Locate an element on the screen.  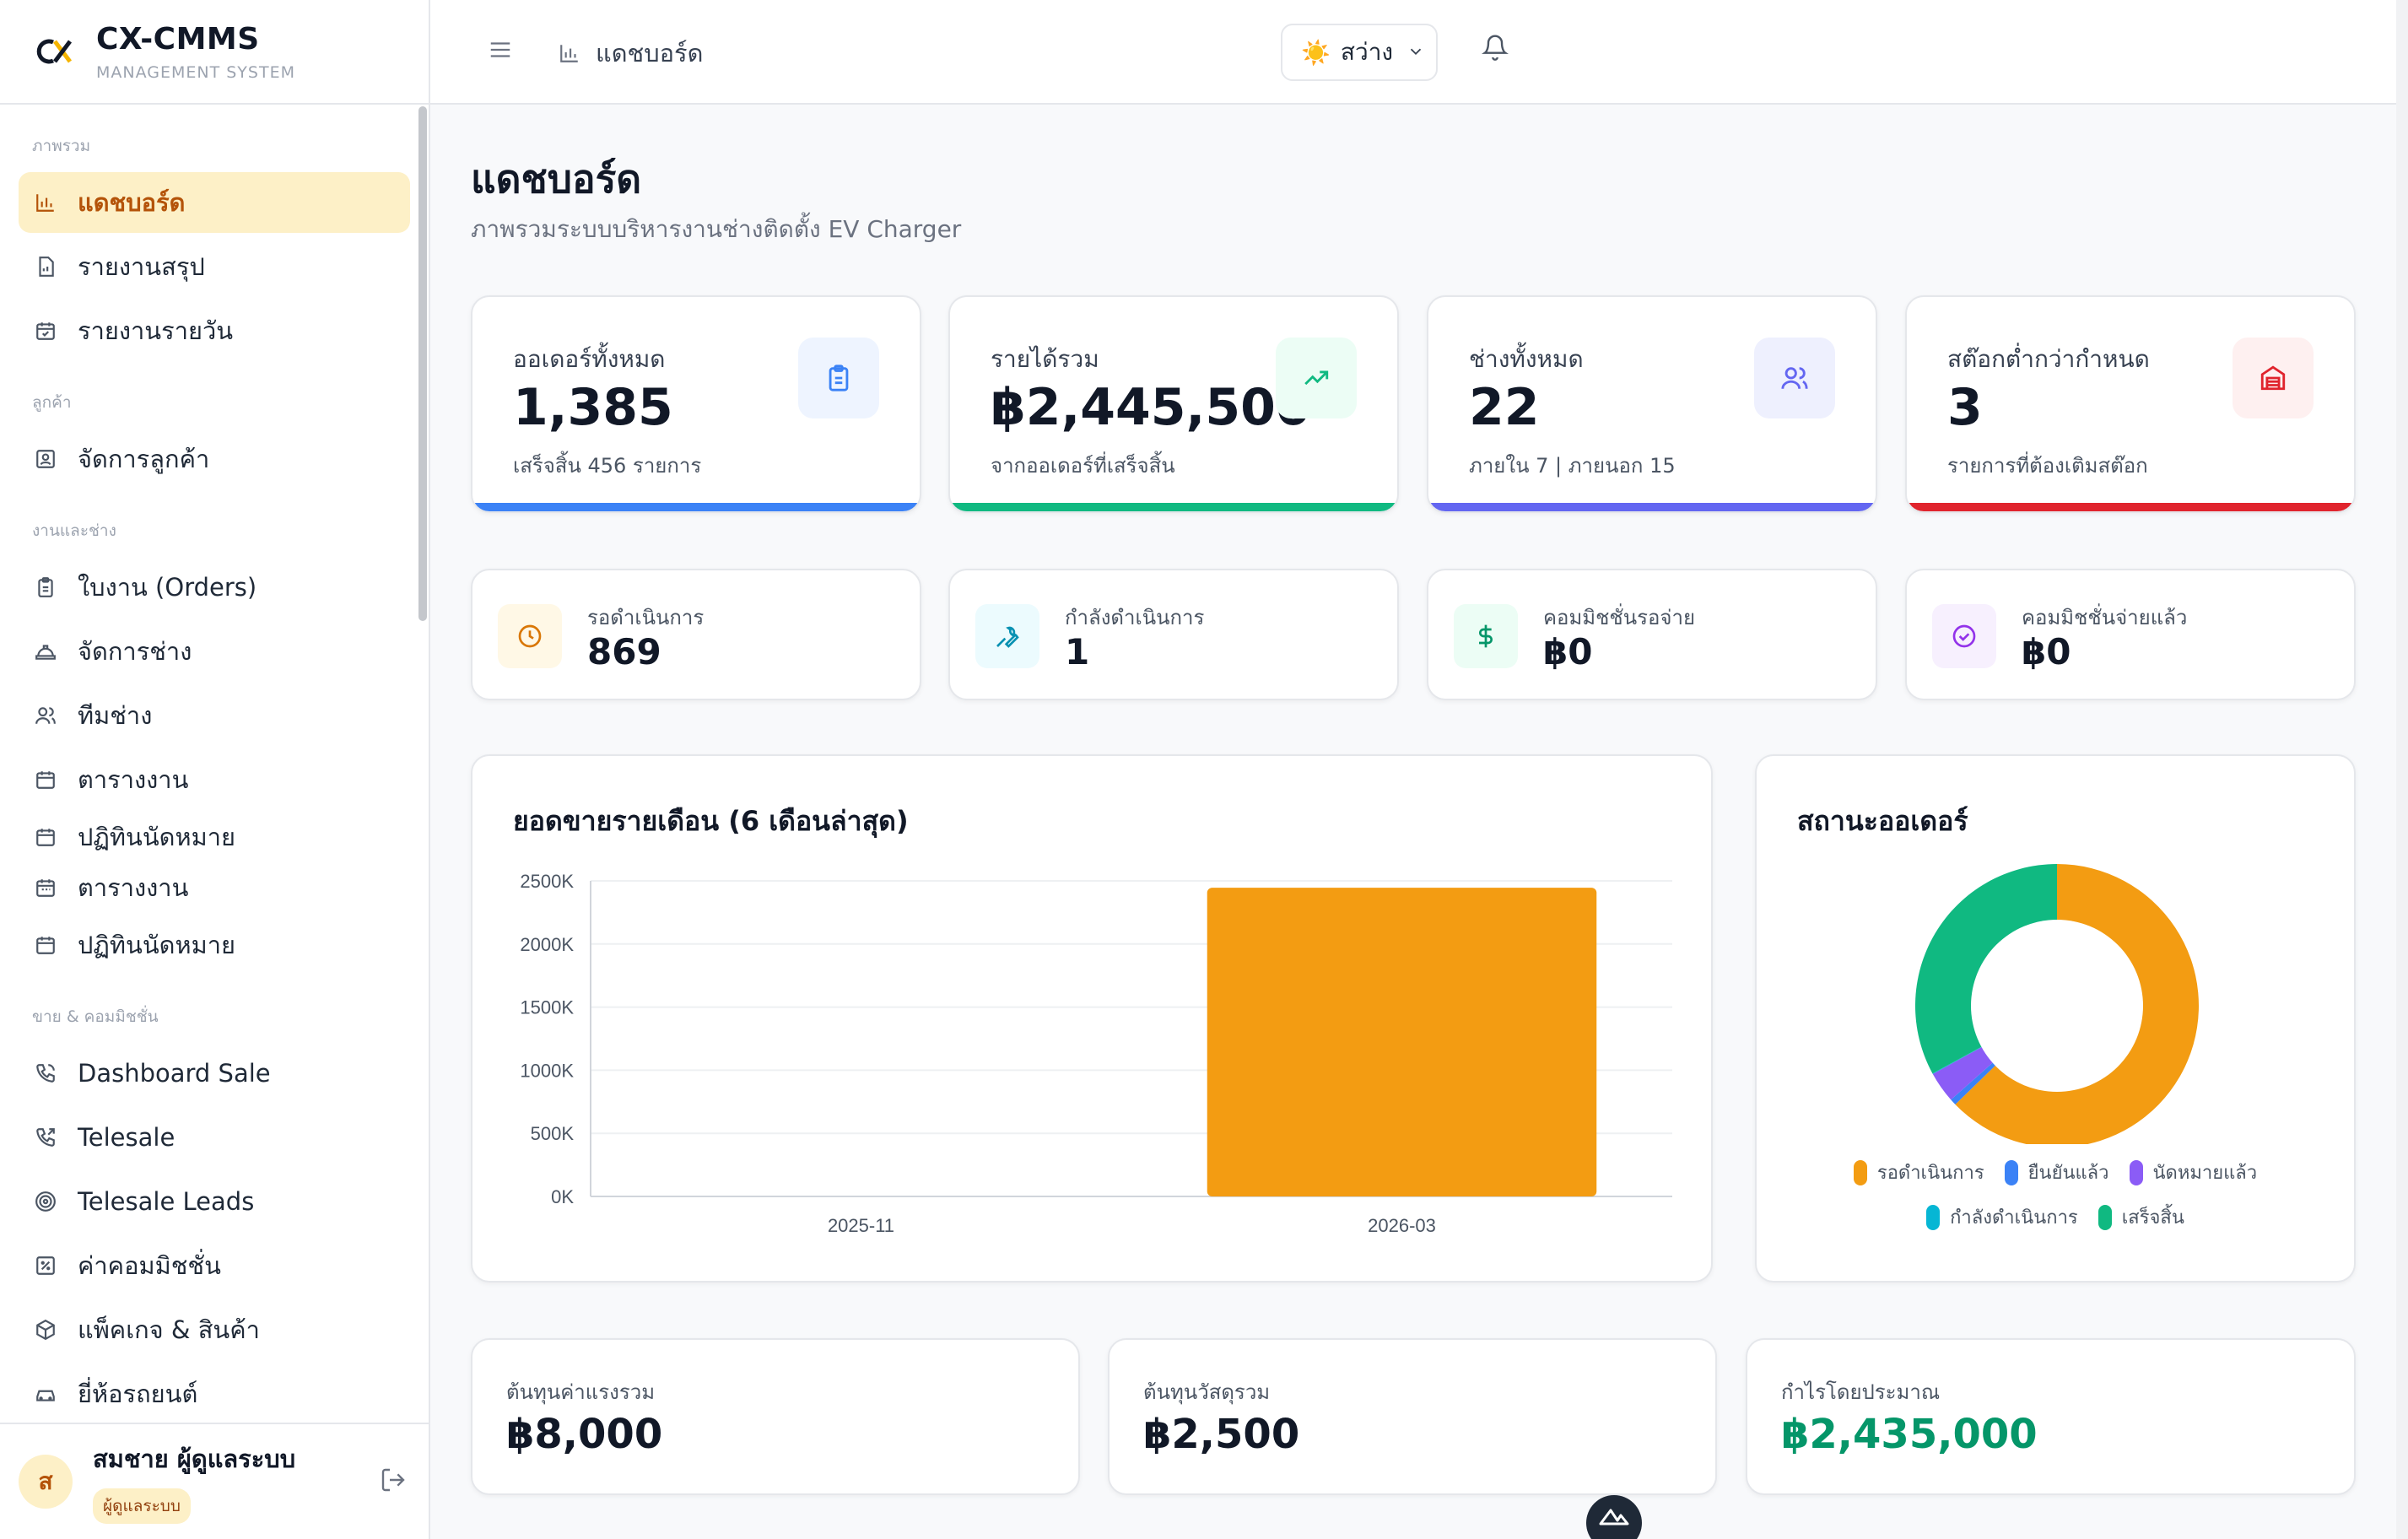
sidebar-item-technicians: จัดการช่าง is located at coordinates (215, 651).